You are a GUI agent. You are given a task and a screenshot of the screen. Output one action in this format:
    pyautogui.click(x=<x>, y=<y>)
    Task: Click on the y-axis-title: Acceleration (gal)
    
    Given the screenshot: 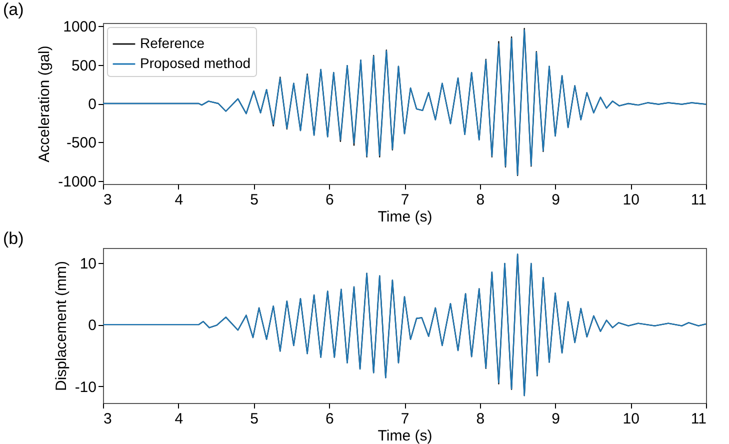 What is the action you would take?
    pyautogui.click(x=45, y=104)
    